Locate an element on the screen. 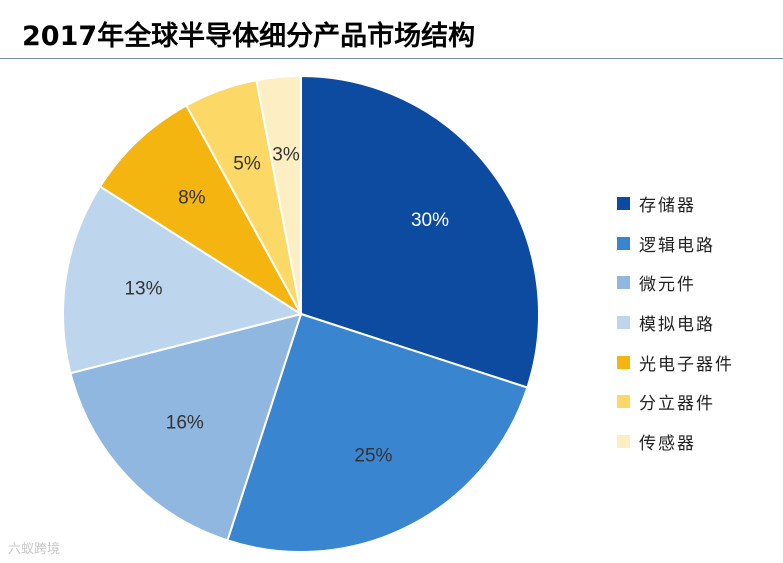  slice-label-3: 16% is located at coordinates (185, 423).